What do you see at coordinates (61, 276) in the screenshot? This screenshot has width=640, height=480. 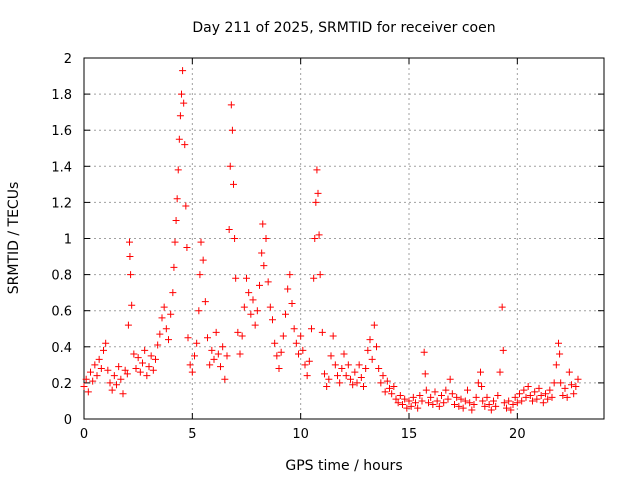 I see `y-tick-label: 0.8` at bounding box center [61, 276].